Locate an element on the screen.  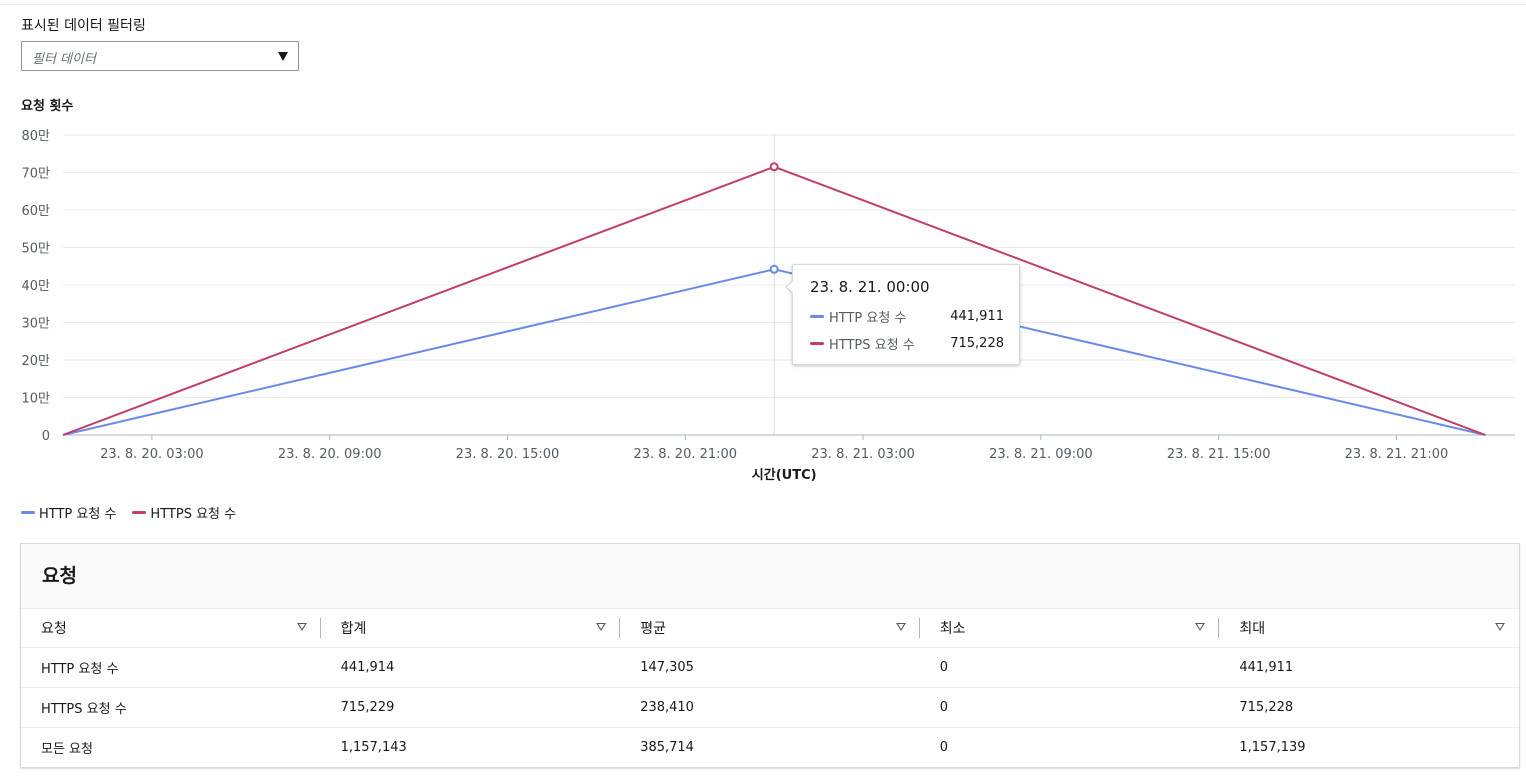
legend-label-https: HTTPS 요청 수 is located at coordinates (193, 514).